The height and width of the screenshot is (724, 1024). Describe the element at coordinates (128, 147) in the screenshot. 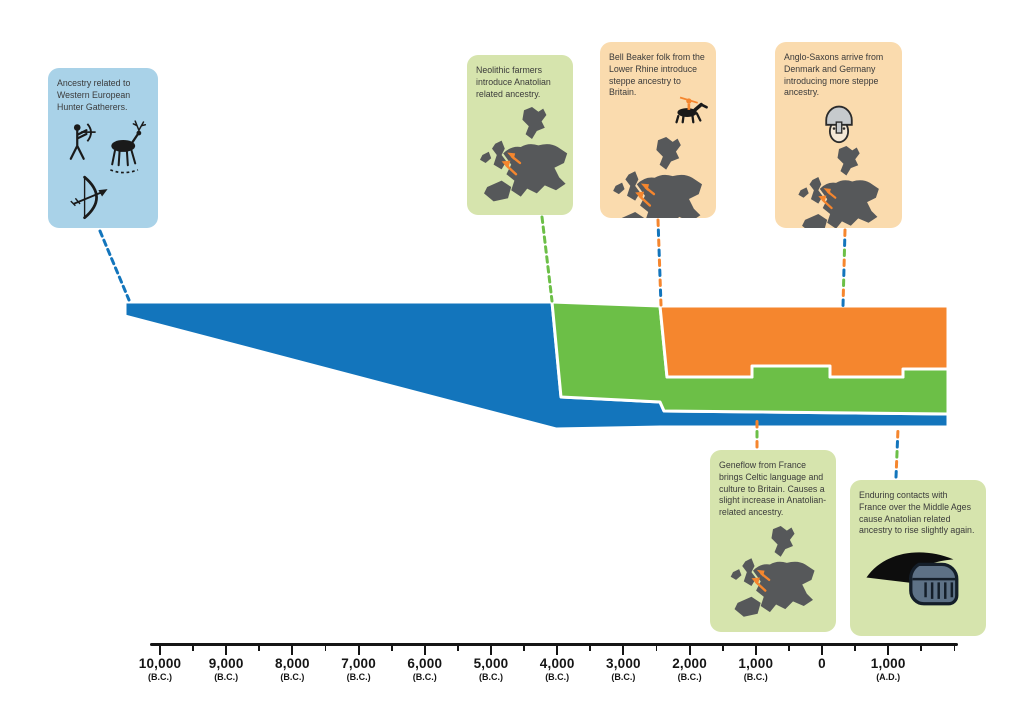

I see `deer-icon` at that location.